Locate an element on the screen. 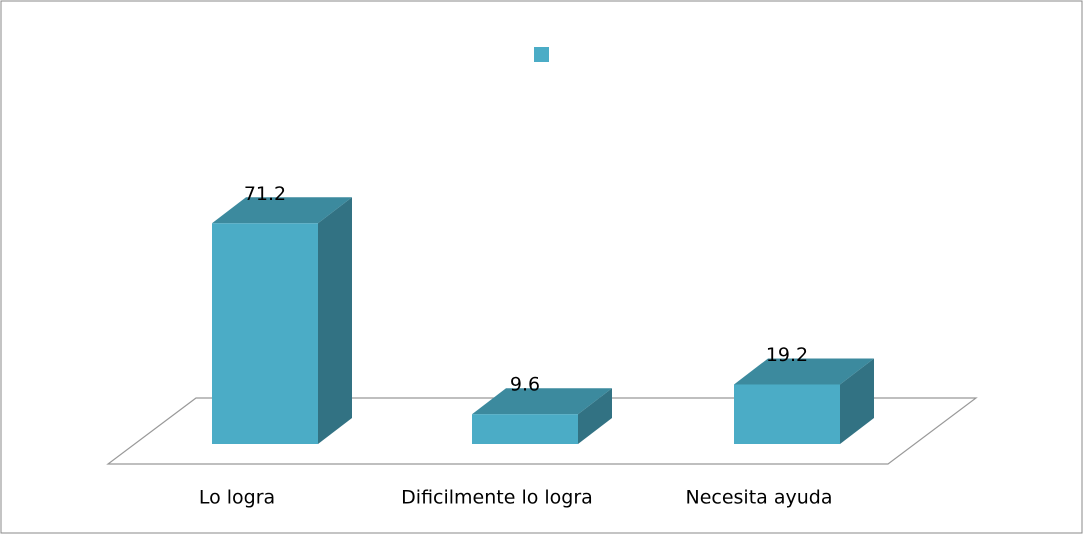 Image resolution: width=1084 pixels, height=535 pixels. legend-swatch is located at coordinates (541, 54).